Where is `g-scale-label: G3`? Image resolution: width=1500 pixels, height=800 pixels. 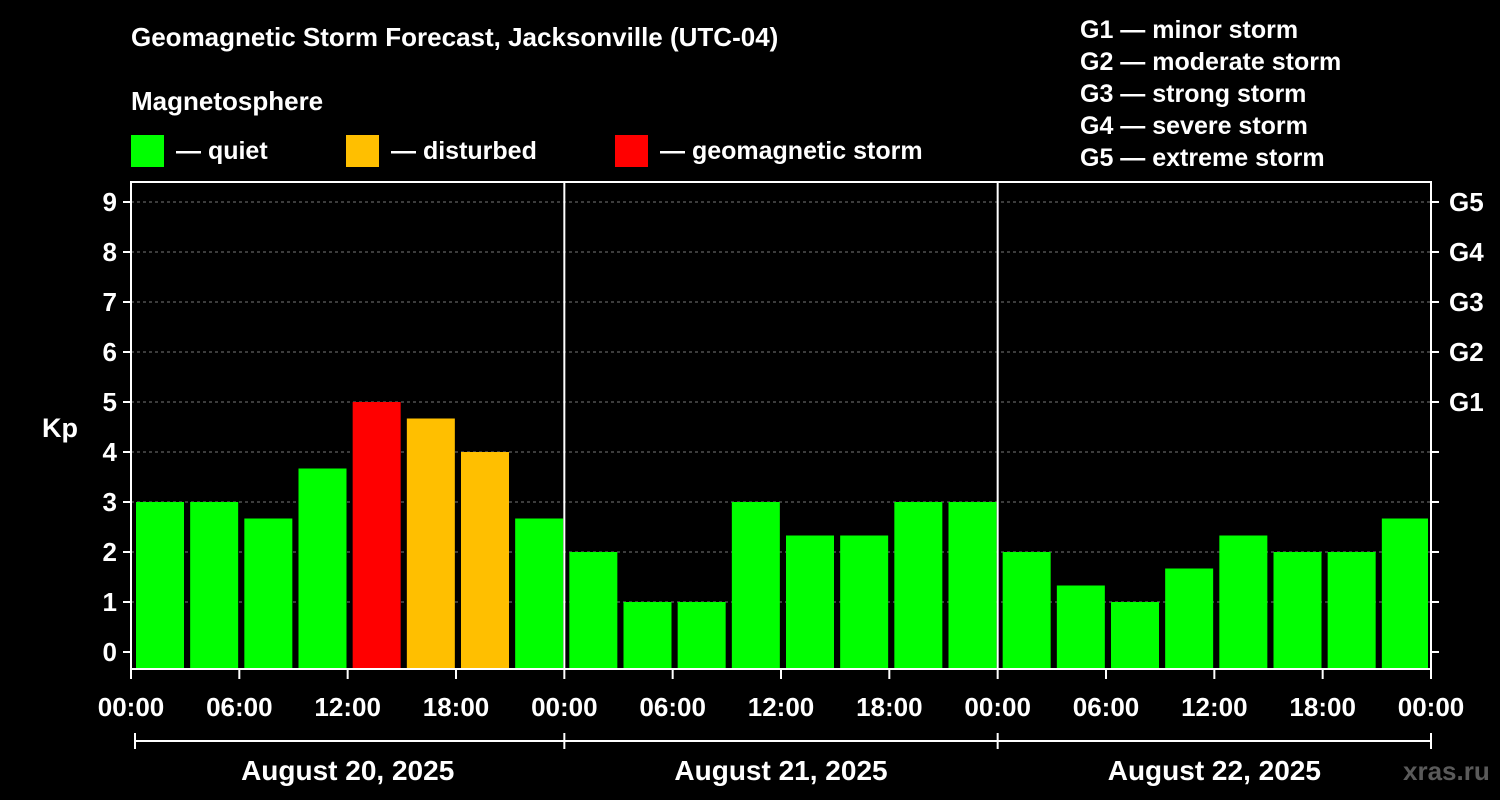 g-scale-label: G3 is located at coordinates (1466, 302).